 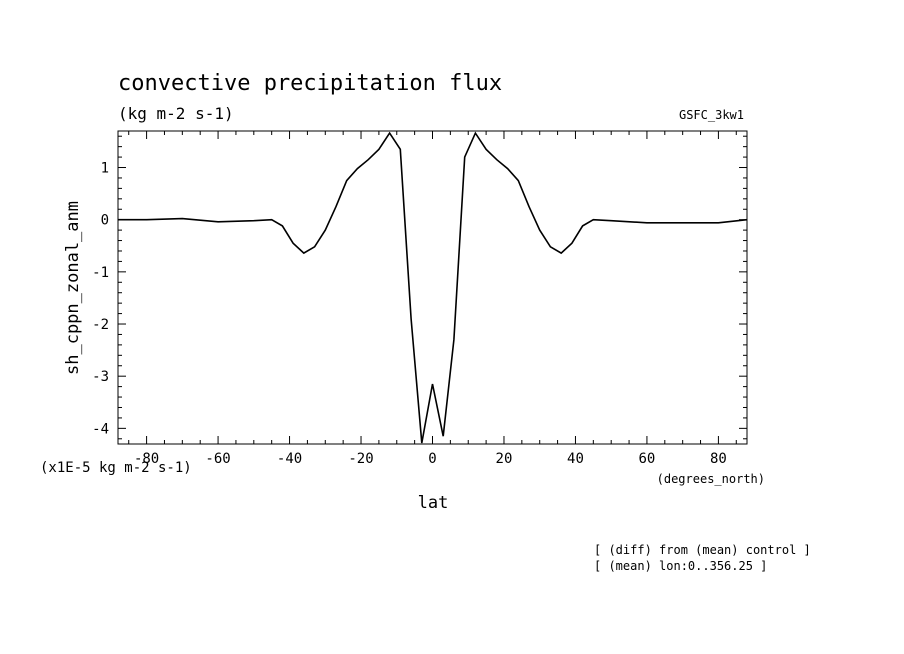 I want to click on x-tick-label: 20, so click(x=504, y=459).